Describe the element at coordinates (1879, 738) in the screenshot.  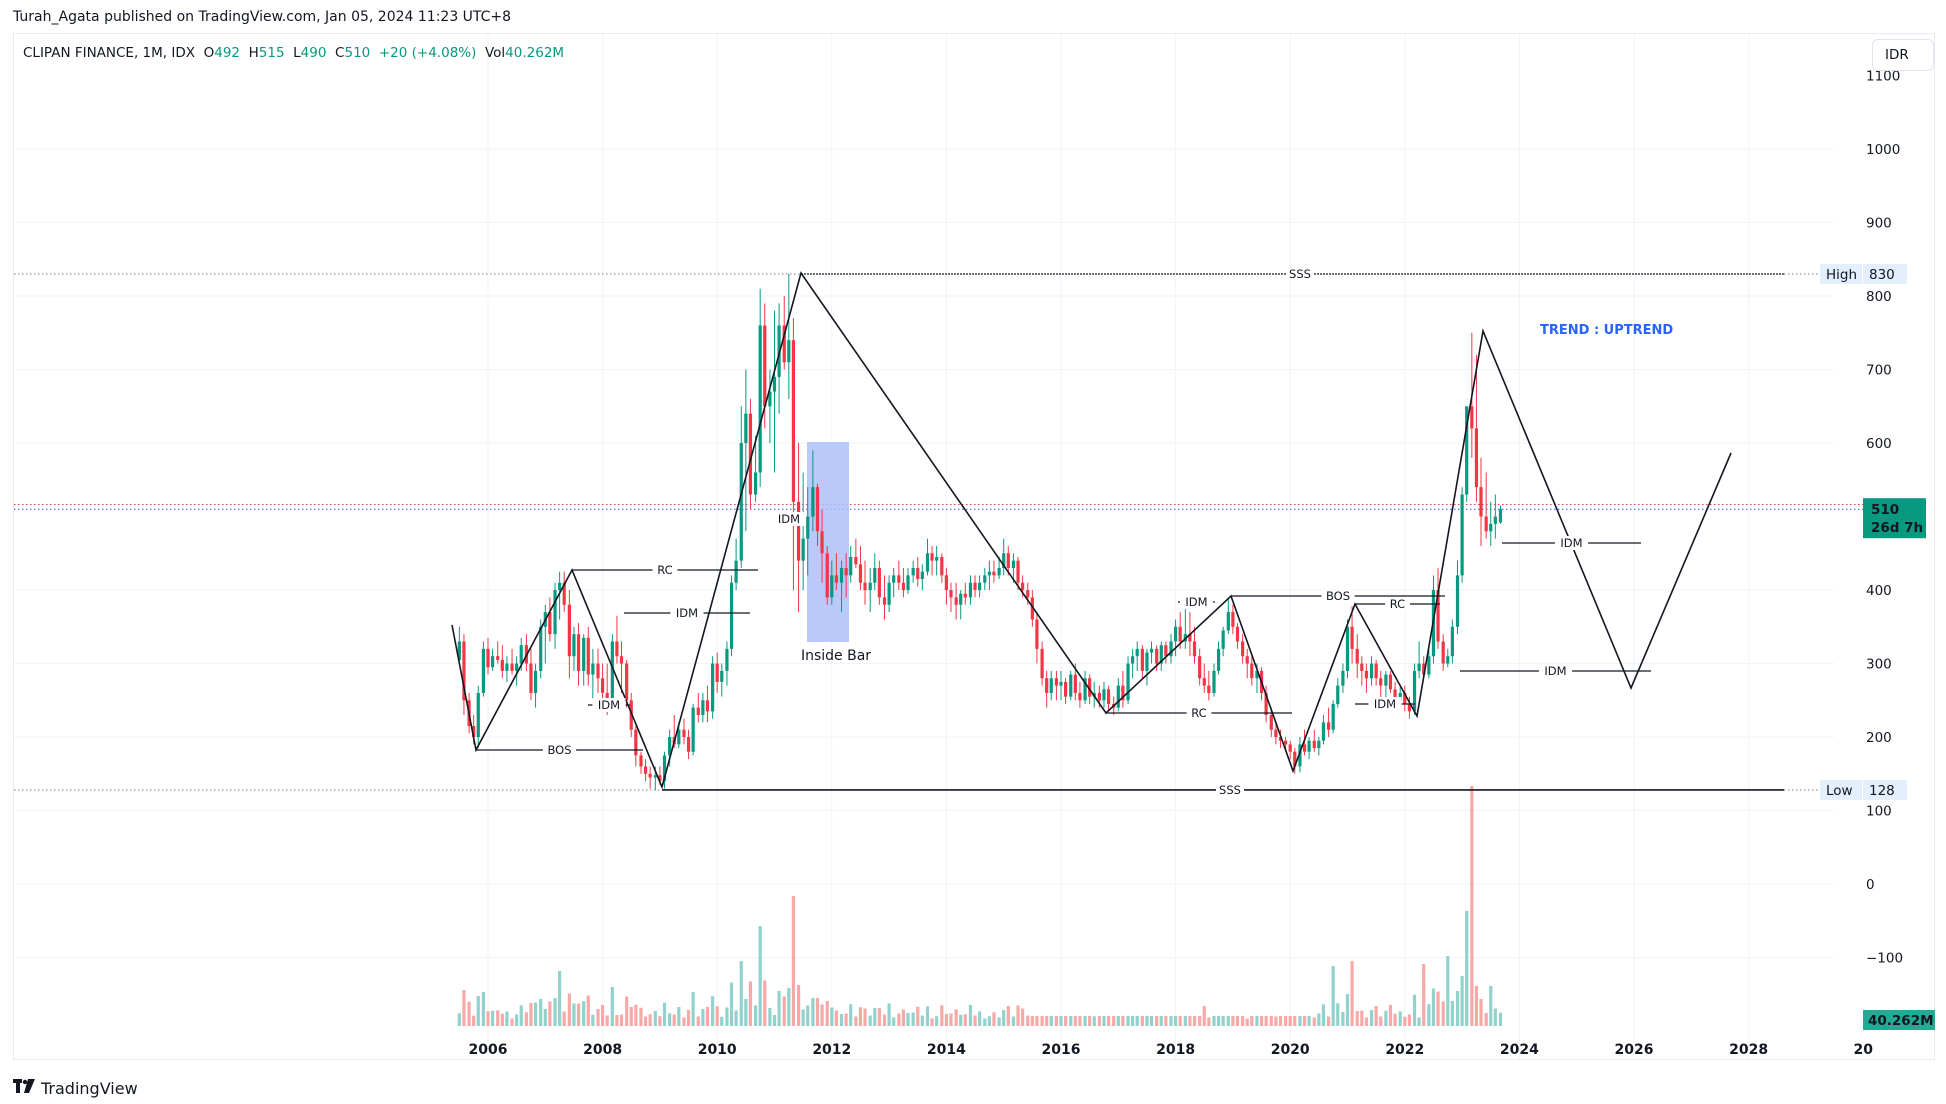
I see `price-tick: 200` at that location.